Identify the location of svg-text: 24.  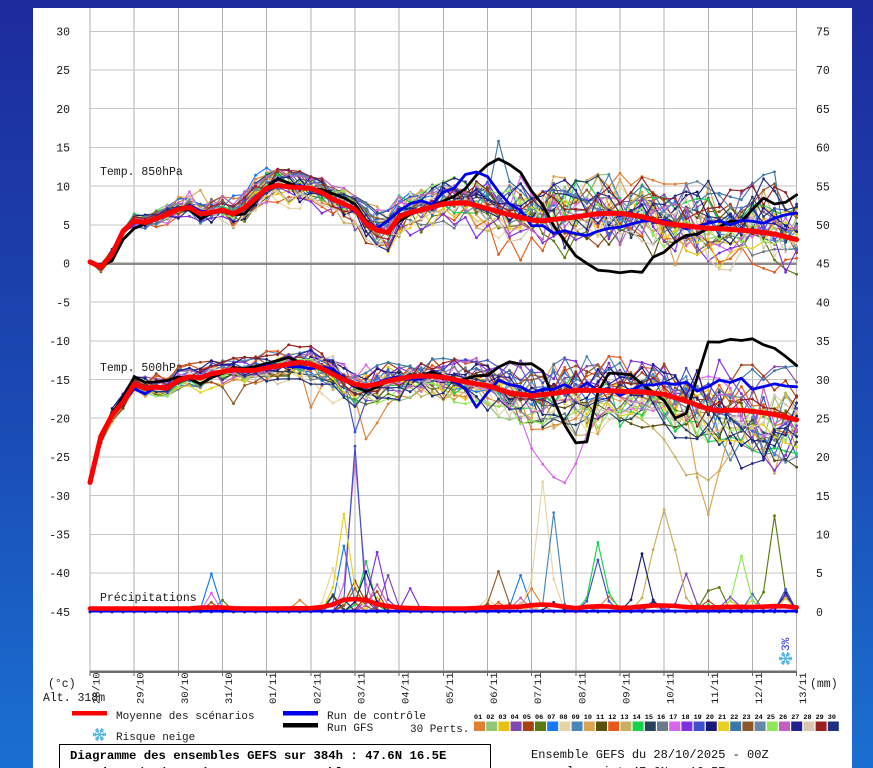
(759, 718).